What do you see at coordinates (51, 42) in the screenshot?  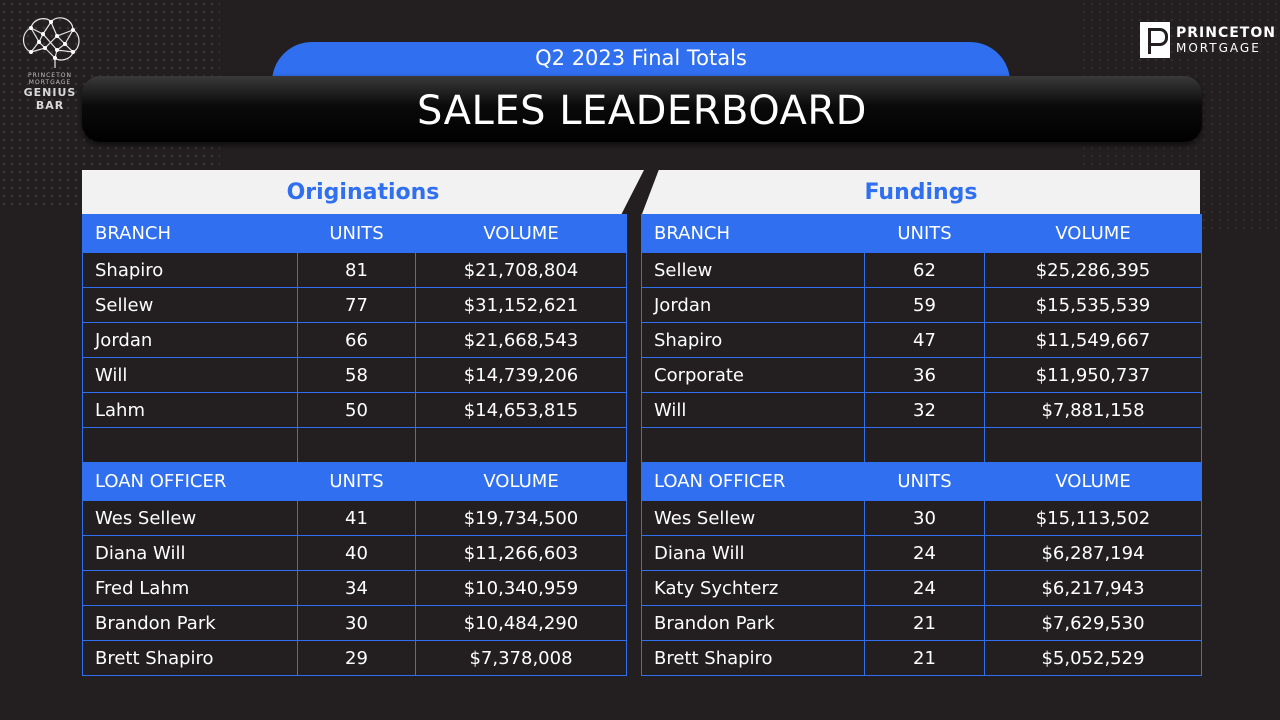 I see `brain-icon` at bounding box center [51, 42].